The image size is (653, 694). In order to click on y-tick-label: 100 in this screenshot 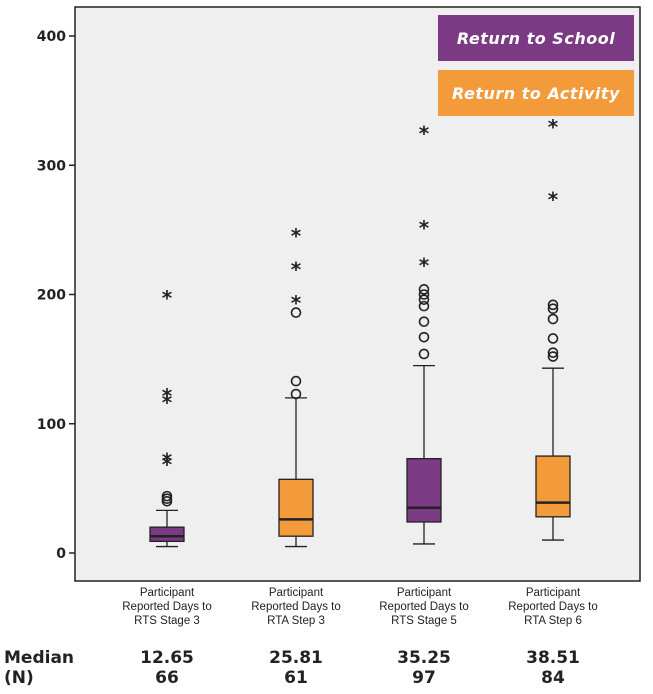, I will do `click(51, 425)`.